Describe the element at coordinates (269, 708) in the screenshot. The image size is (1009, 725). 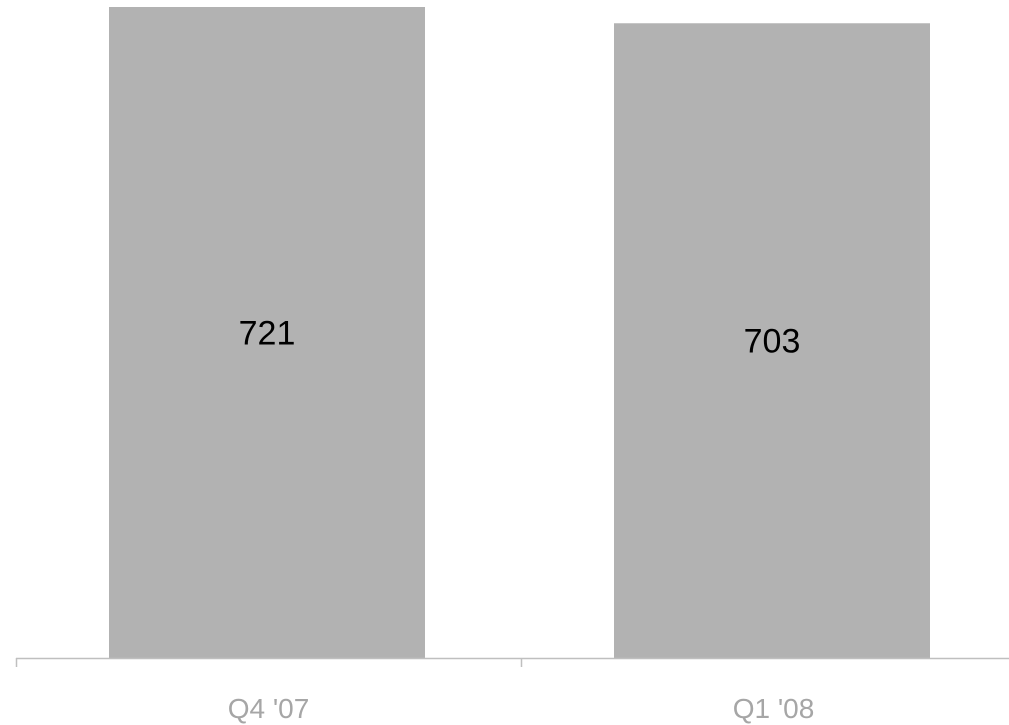
I see `x-tick-label-1: Q4 '07` at that location.